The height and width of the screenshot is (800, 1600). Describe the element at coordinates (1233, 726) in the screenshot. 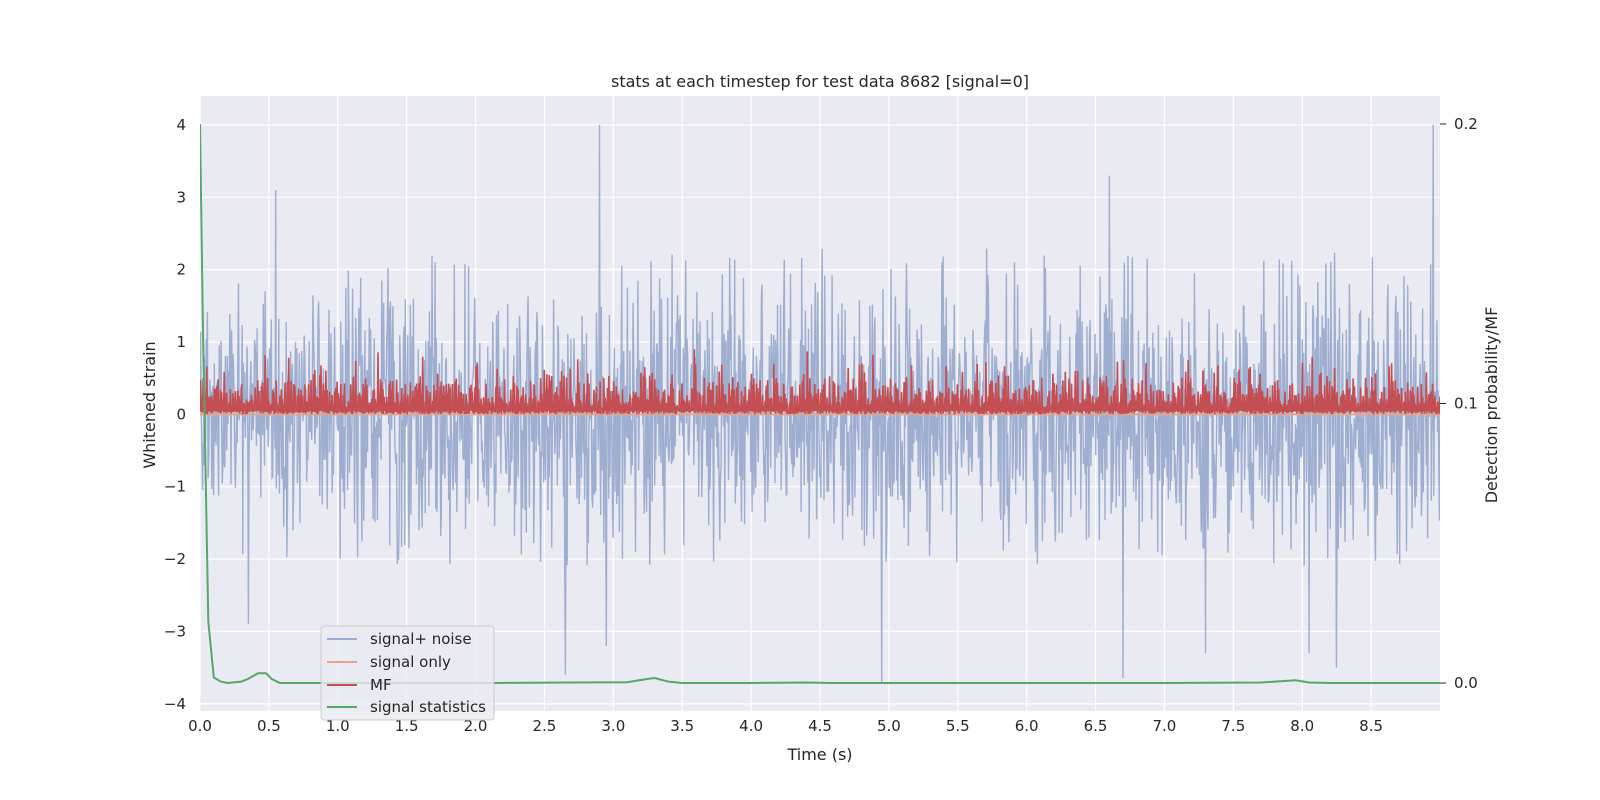

I see `x-tick-label: 7.5` at that location.